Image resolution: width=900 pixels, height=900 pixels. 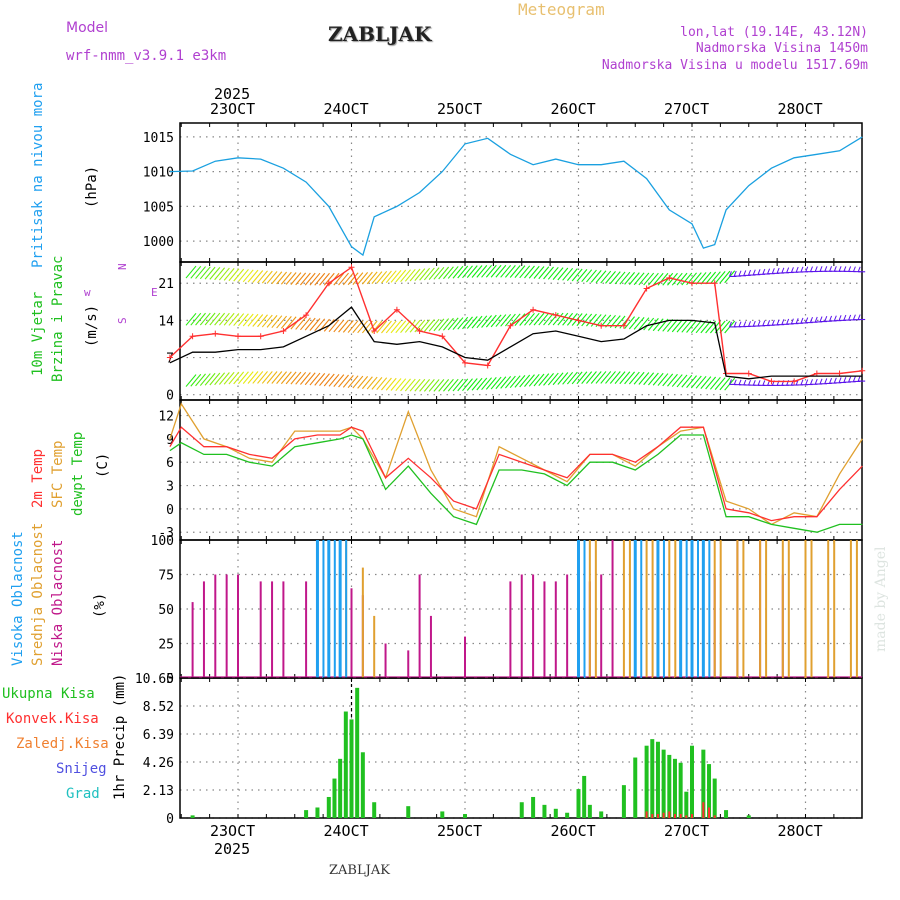 What do you see at coordinates (166, 284) in the screenshot?
I see `ytick-1-21: 21` at bounding box center [166, 284].